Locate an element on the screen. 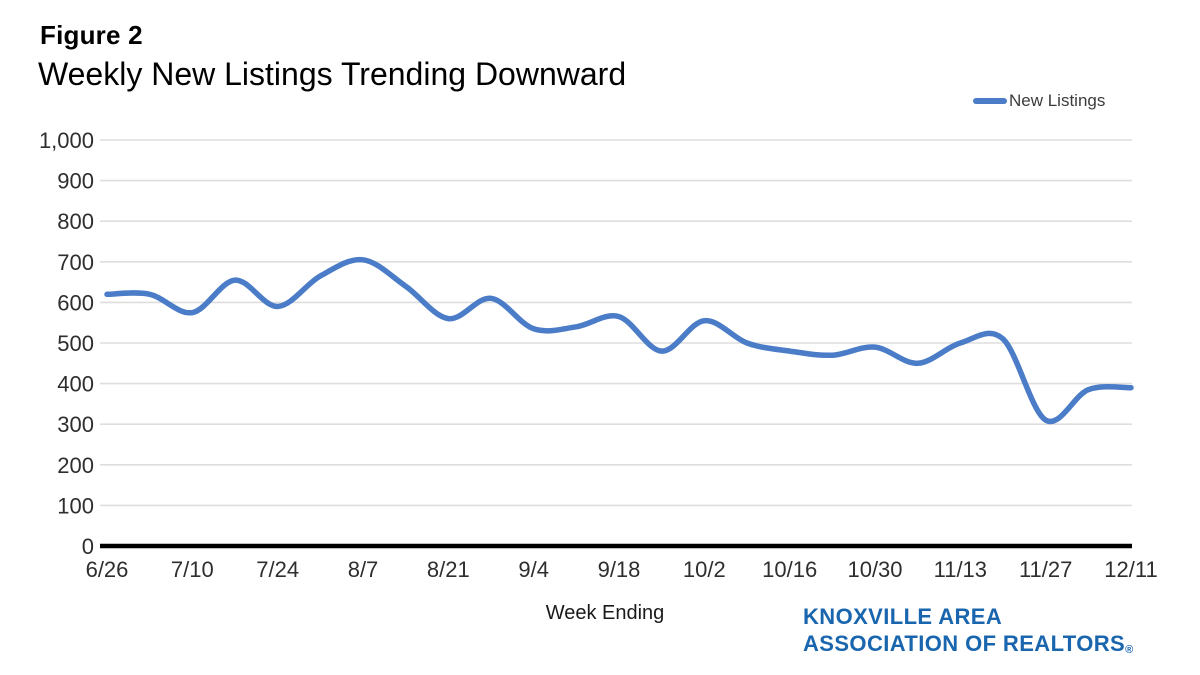 The image size is (1200, 675). x-axis-title: Week Ending is located at coordinates (605, 613).